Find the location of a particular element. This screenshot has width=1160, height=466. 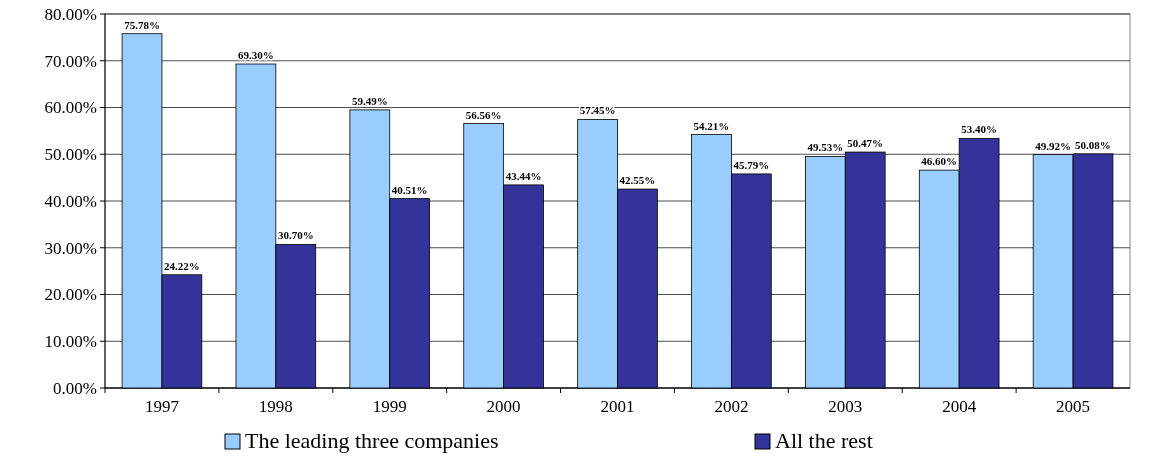

x-tick-label: 1999 is located at coordinates (389, 406).